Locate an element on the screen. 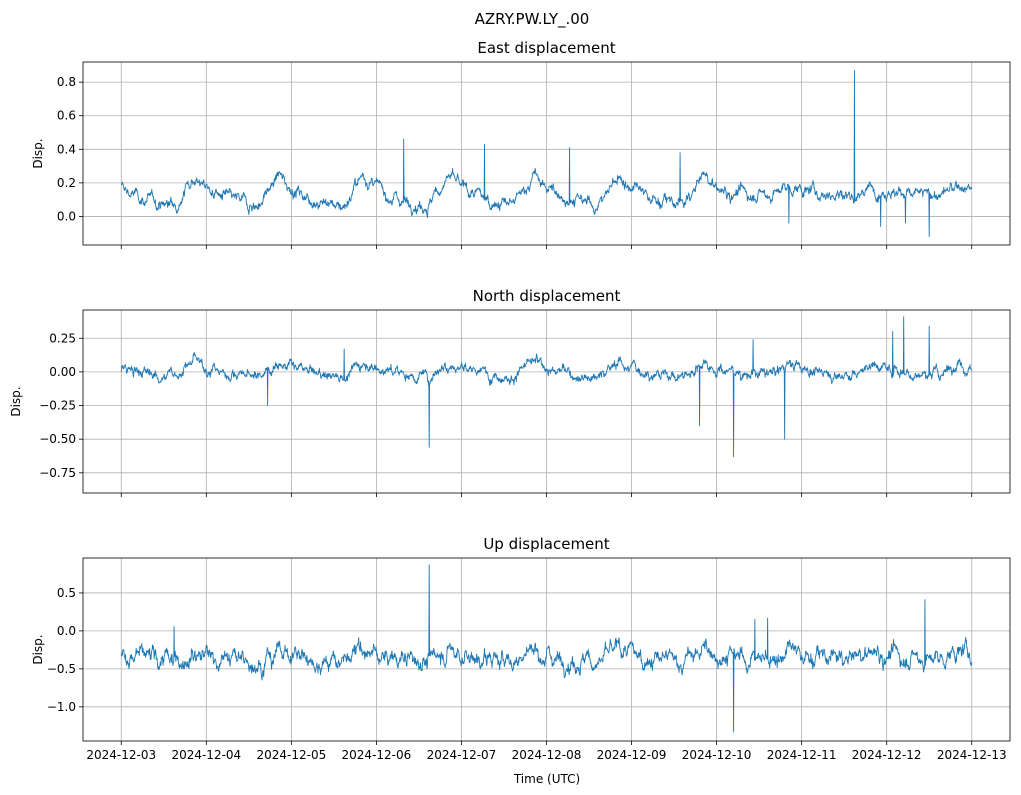 The width and height of the screenshot is (1021, 795). x-tick-label: 2024-12-05 is located at coordinates (291, 755).